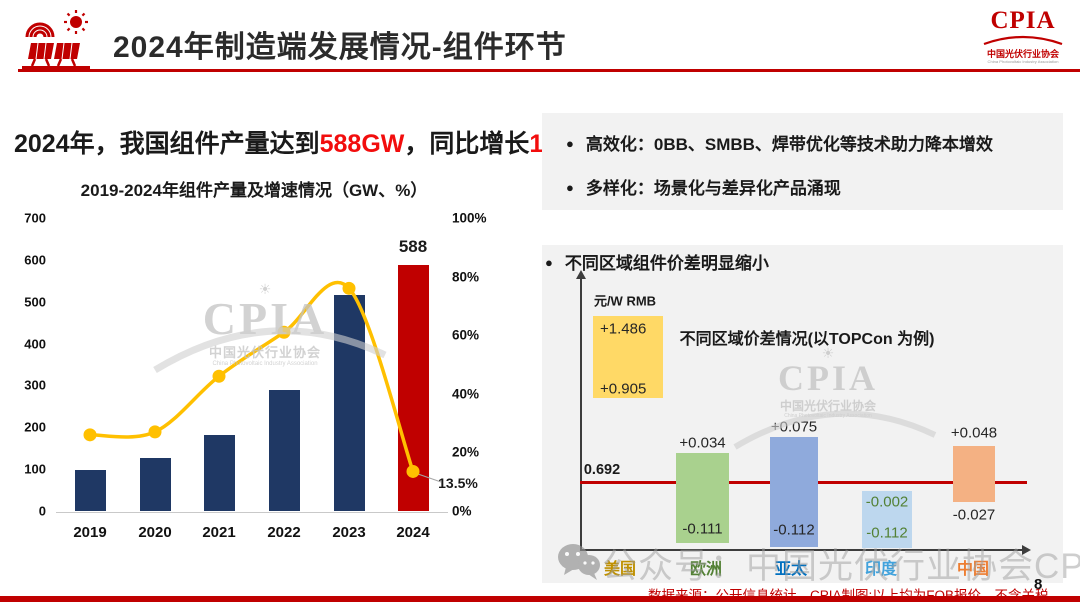 This screenshot has width=1080, height=605. I want to click on x-axis-label: 2022, so click(284, 532).